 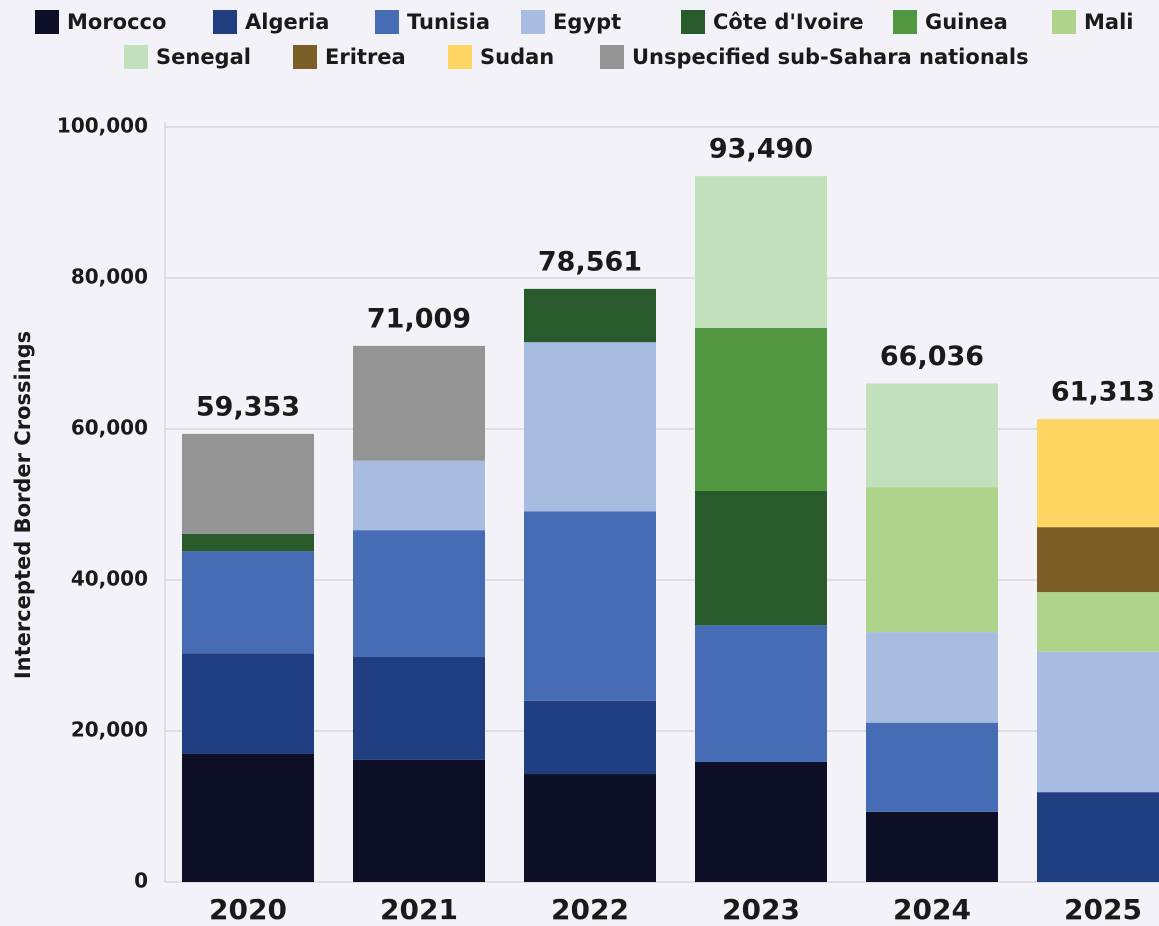 What do you see at coordinates (23, 505) in the screenshot?
I see `y-axis-label: Intercepted Border Crossings` at bounding box center [23, 505].